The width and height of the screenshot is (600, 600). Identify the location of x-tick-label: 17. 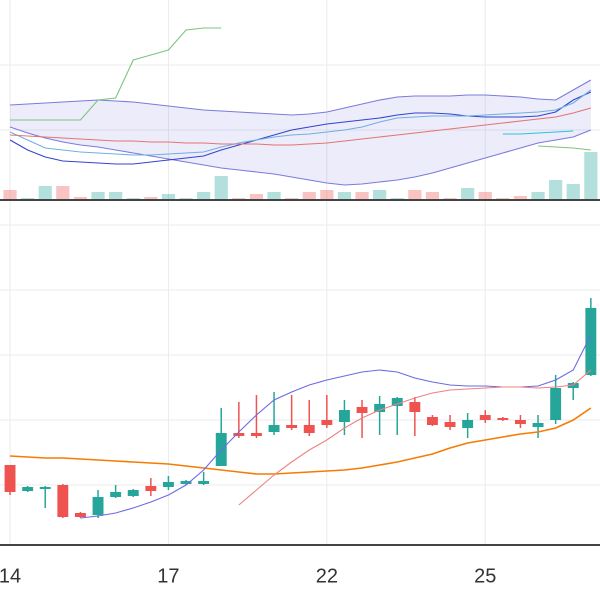
(168, 576).